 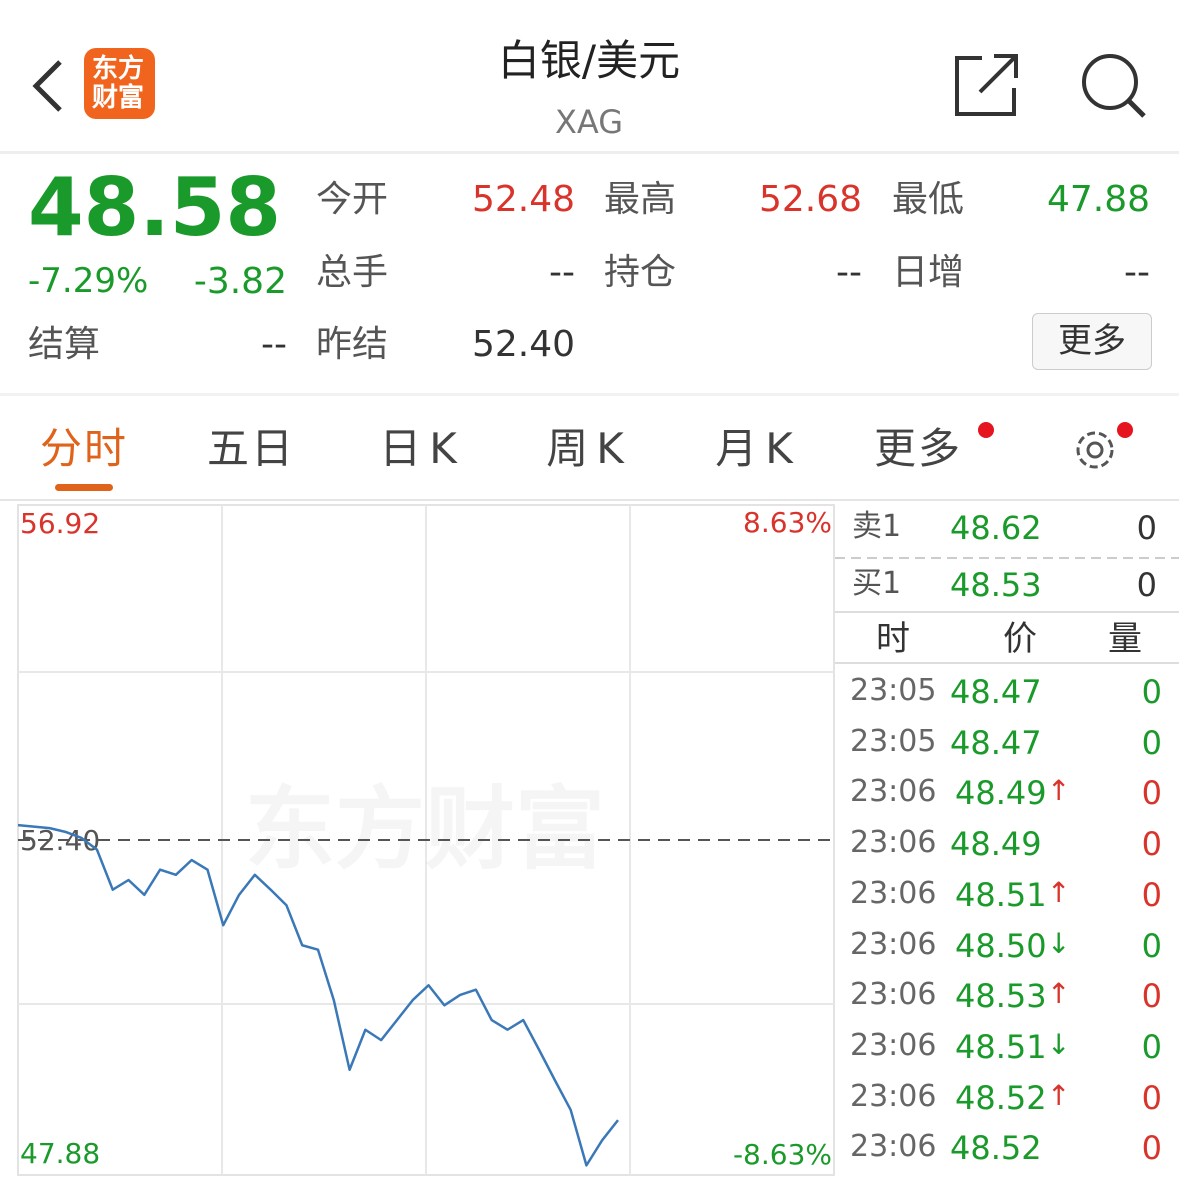 I want to click on trade-price: 48.50, so click(x=1001, y=945).